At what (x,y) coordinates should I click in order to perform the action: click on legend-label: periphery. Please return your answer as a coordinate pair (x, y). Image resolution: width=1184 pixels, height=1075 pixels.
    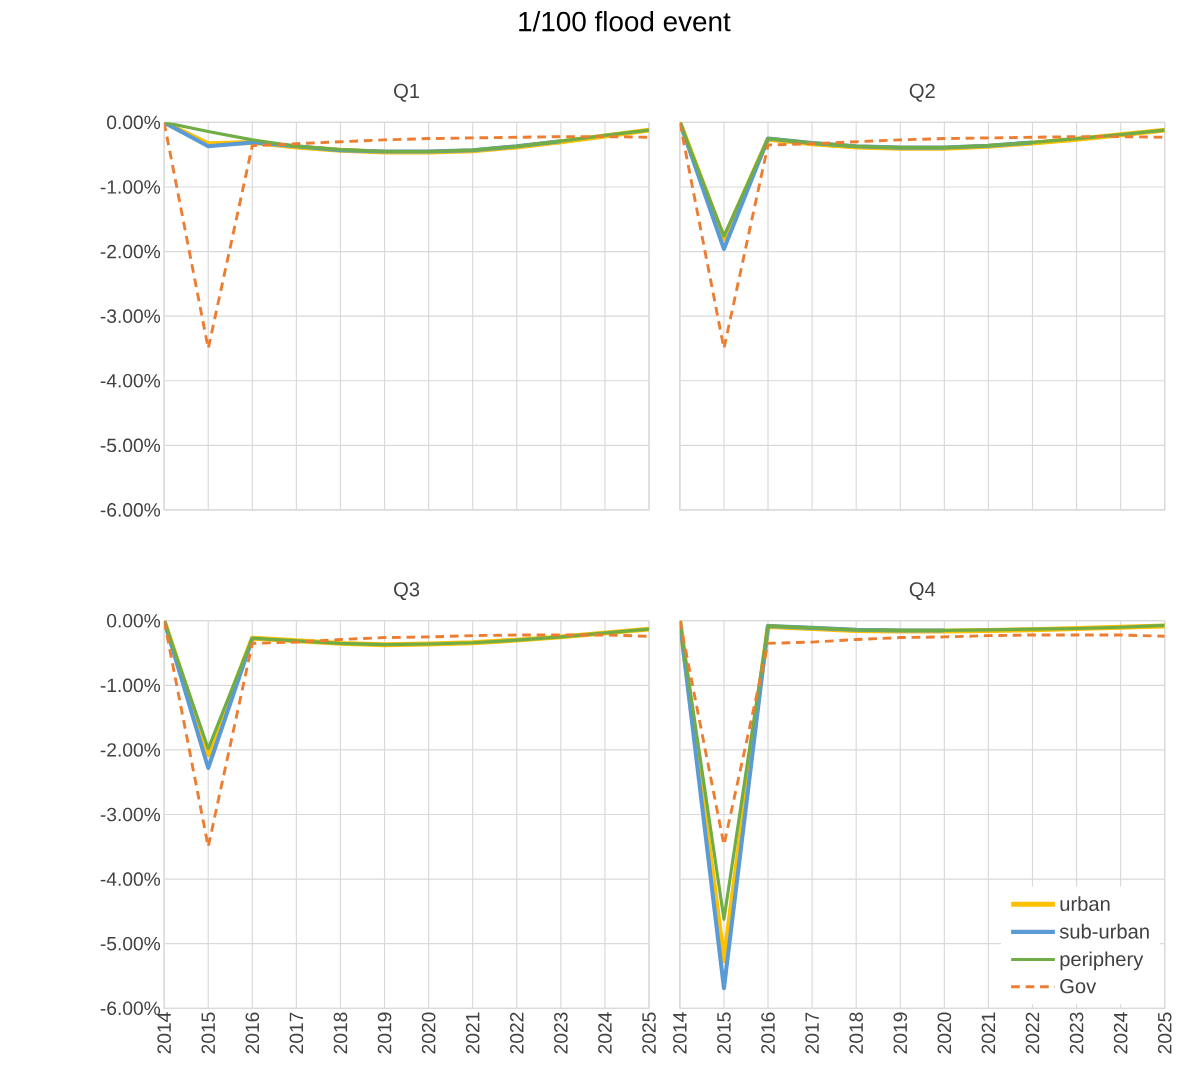
    Looking at the image, I should click on (1102, 961).